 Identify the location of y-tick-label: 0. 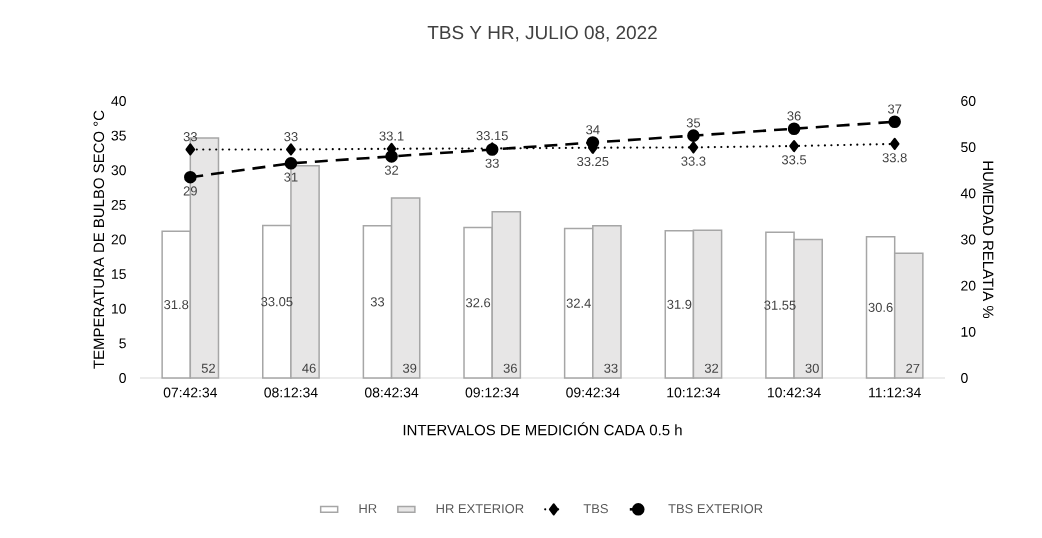
(122, 378).